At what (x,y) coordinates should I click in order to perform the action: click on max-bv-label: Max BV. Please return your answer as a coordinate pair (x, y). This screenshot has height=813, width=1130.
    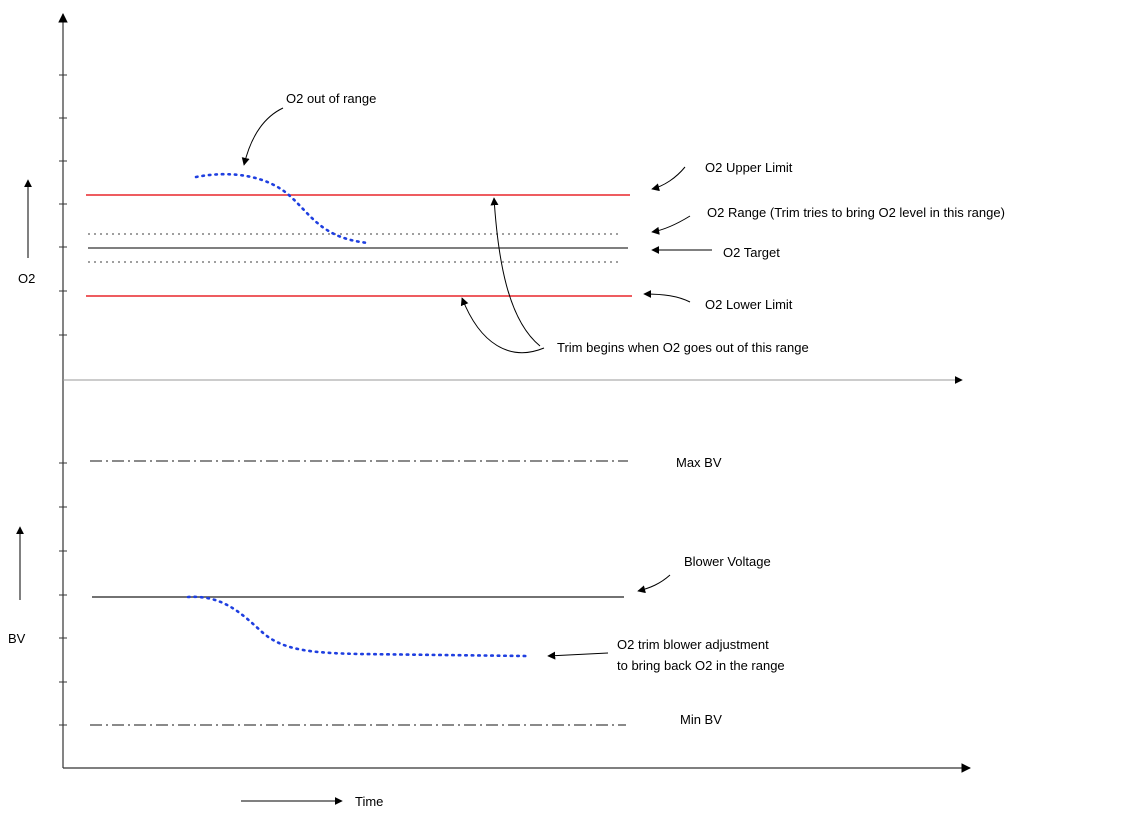
    Looking at the image, I should click on (699, 462).